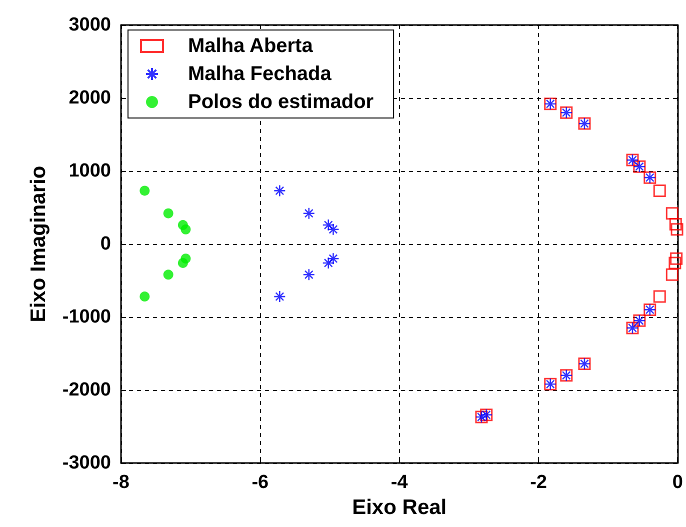 This screenshot has width=686, height=527. I want to click on y-tick-label: 1000, so click(89, 171).